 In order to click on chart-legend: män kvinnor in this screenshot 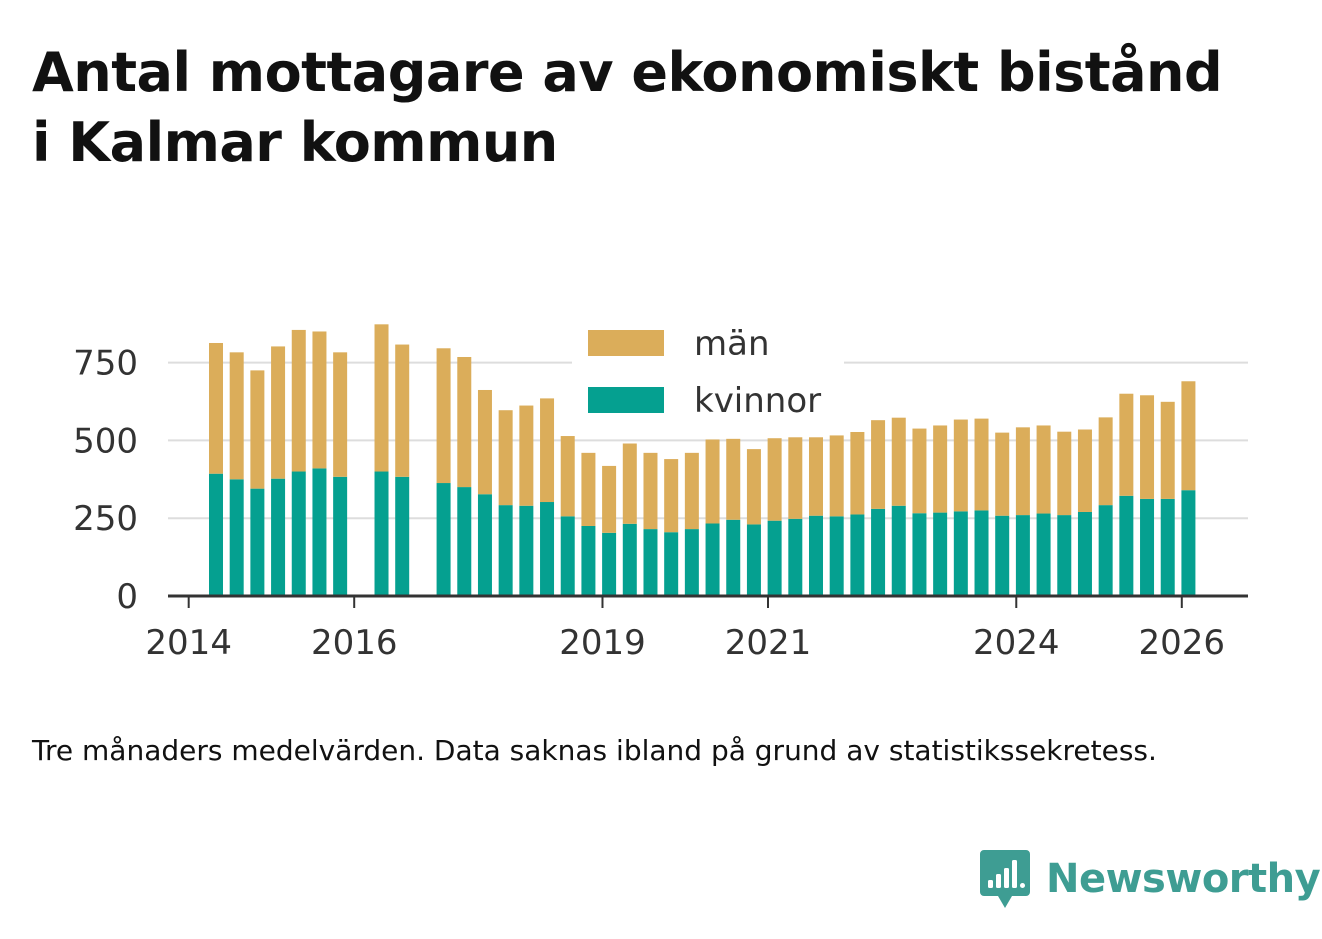, I will do `click(708, 375)`.